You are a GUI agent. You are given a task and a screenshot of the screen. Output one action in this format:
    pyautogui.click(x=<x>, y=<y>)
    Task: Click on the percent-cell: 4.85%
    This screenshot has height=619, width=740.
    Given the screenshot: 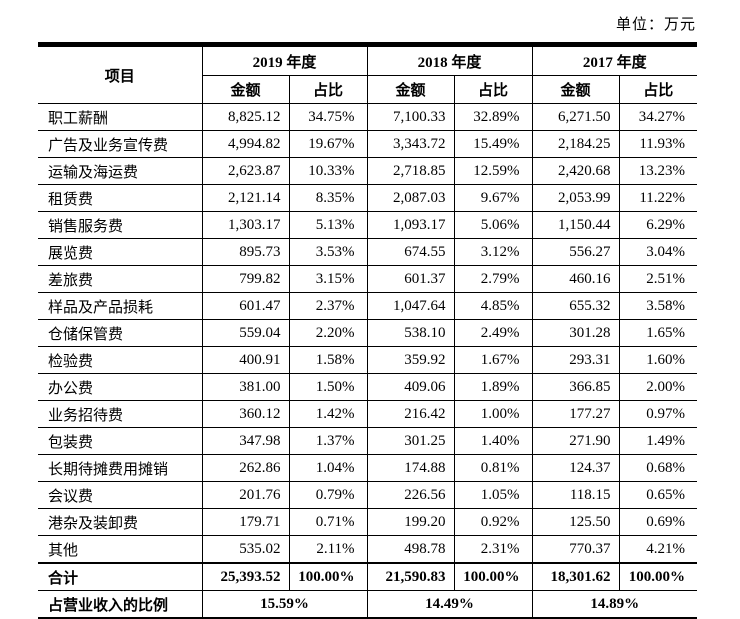 What is the action you would take?
    pyautogui.click(x=493, y=306)
    